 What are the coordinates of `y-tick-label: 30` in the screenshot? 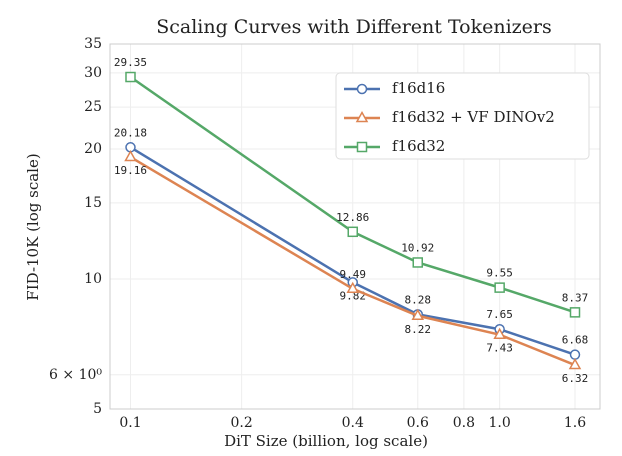 It's located at (93, 73).